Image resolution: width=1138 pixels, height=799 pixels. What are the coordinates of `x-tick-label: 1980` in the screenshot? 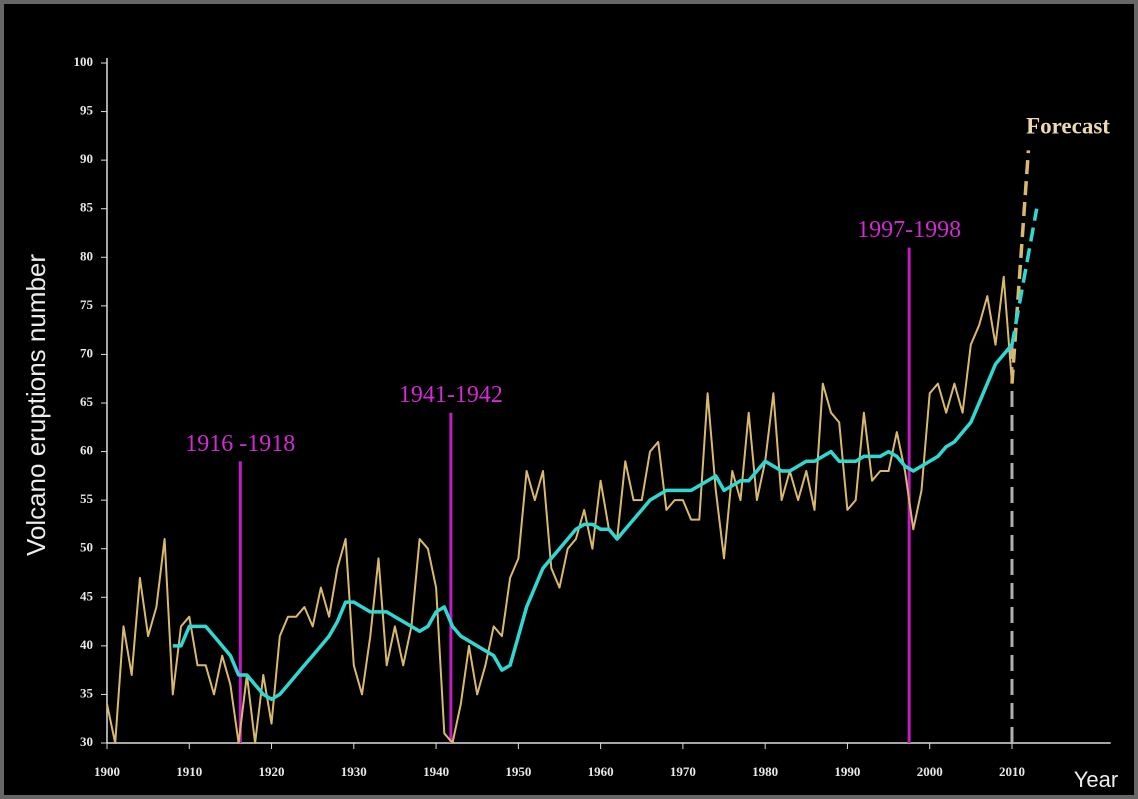 It's located at (765, 771).